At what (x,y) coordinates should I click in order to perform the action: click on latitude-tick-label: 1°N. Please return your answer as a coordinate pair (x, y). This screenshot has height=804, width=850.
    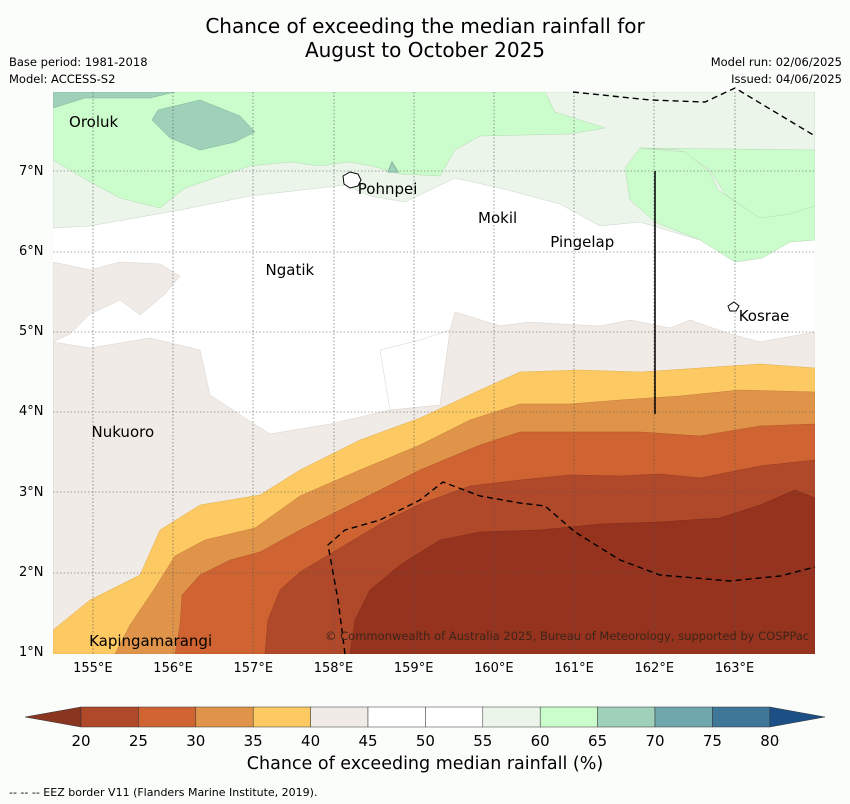
    Looking at the image, I should click on (31, 652).